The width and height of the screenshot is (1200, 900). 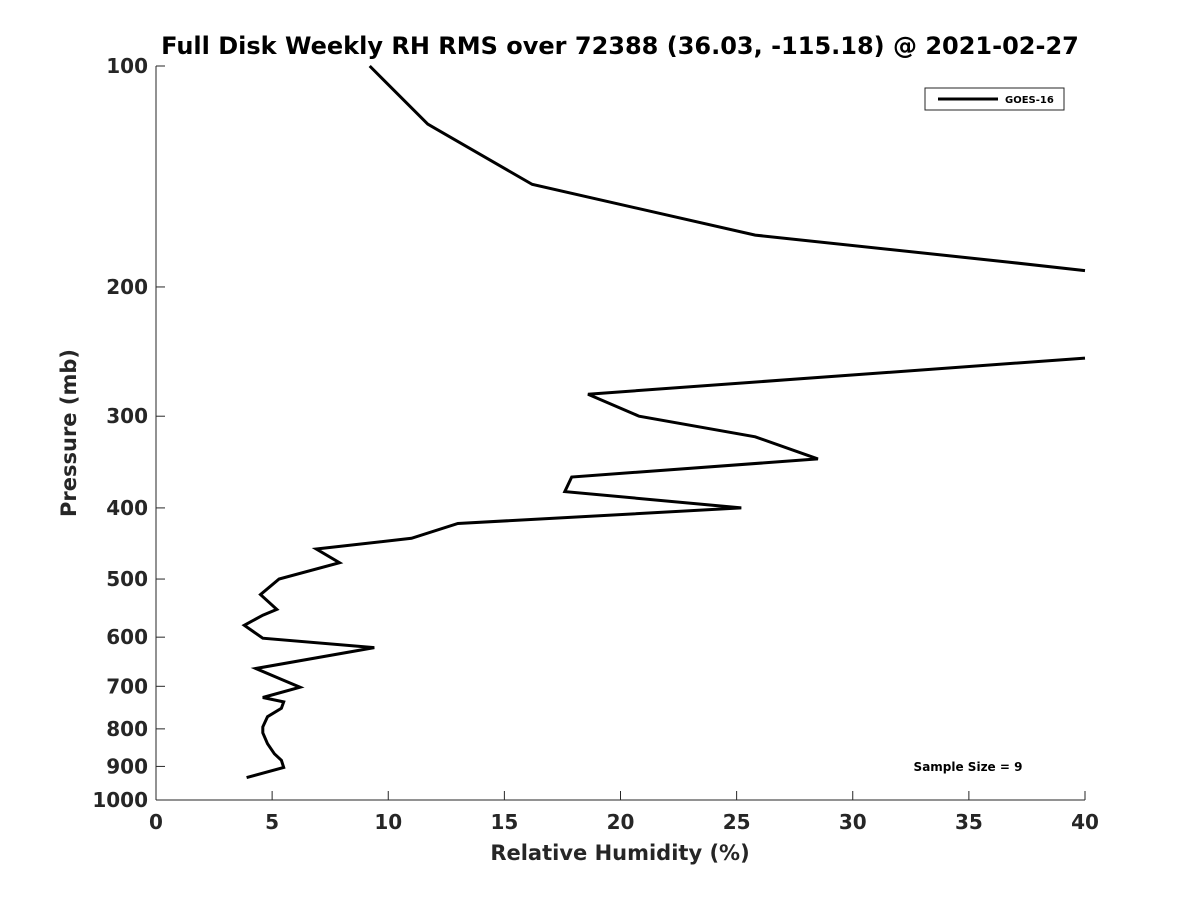 What do you see at coordinates (994, 99) in the screenshot?
I see `legend: GOES-16` at bounding box center [994, 99].